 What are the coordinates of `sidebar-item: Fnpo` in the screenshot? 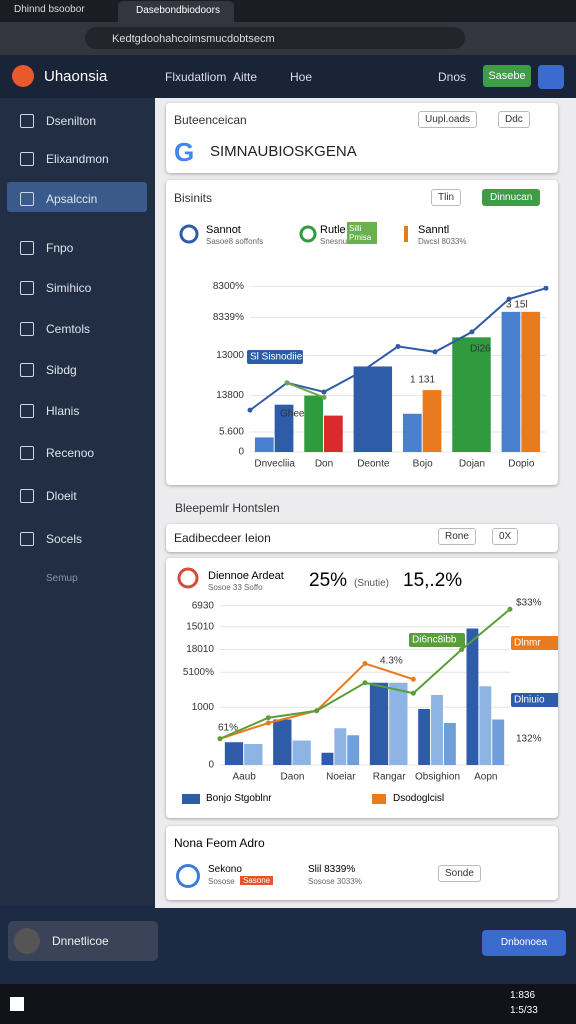 It's located at (60, 248).